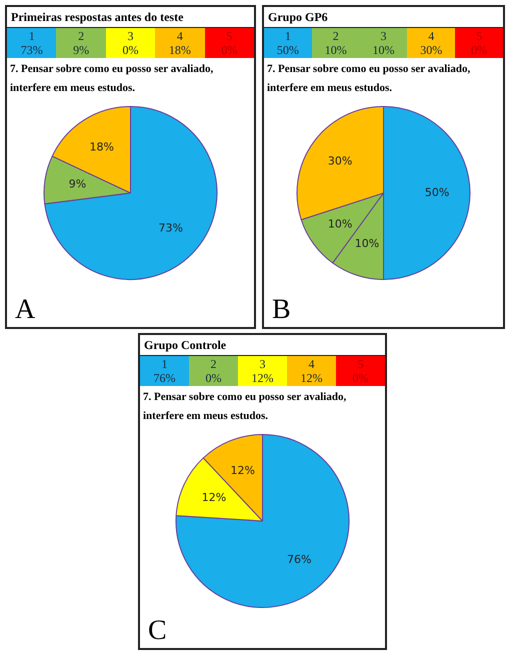 The height and width of the screenshot is (652, 507). I want to click on text: C, so click(157, 630).